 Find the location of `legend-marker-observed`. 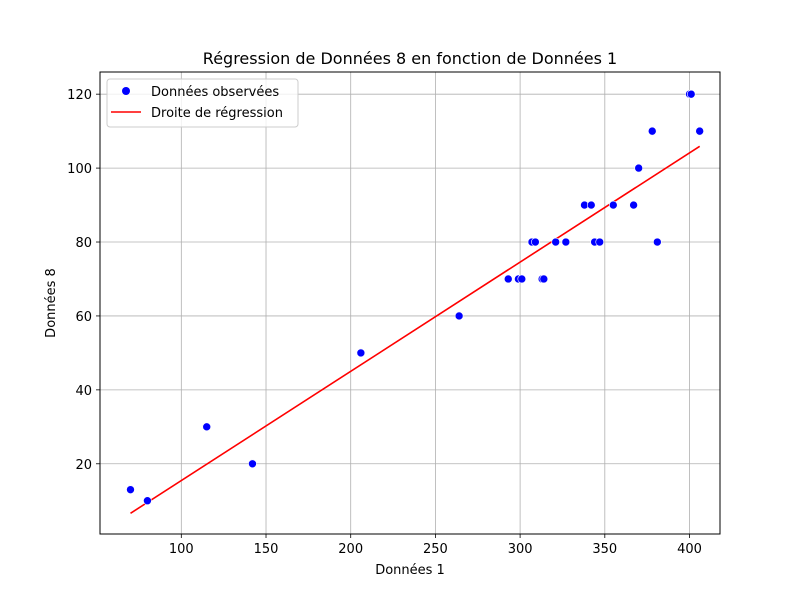

legend-marker-observed is located at coordinates (126, 91).